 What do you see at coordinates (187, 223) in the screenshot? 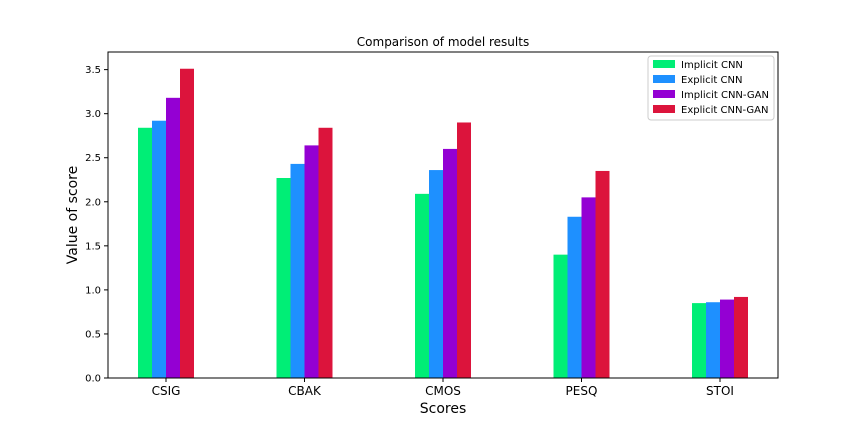
I see `bar-csig-explicit-cnn-gan` at bounding box center [187, 223].